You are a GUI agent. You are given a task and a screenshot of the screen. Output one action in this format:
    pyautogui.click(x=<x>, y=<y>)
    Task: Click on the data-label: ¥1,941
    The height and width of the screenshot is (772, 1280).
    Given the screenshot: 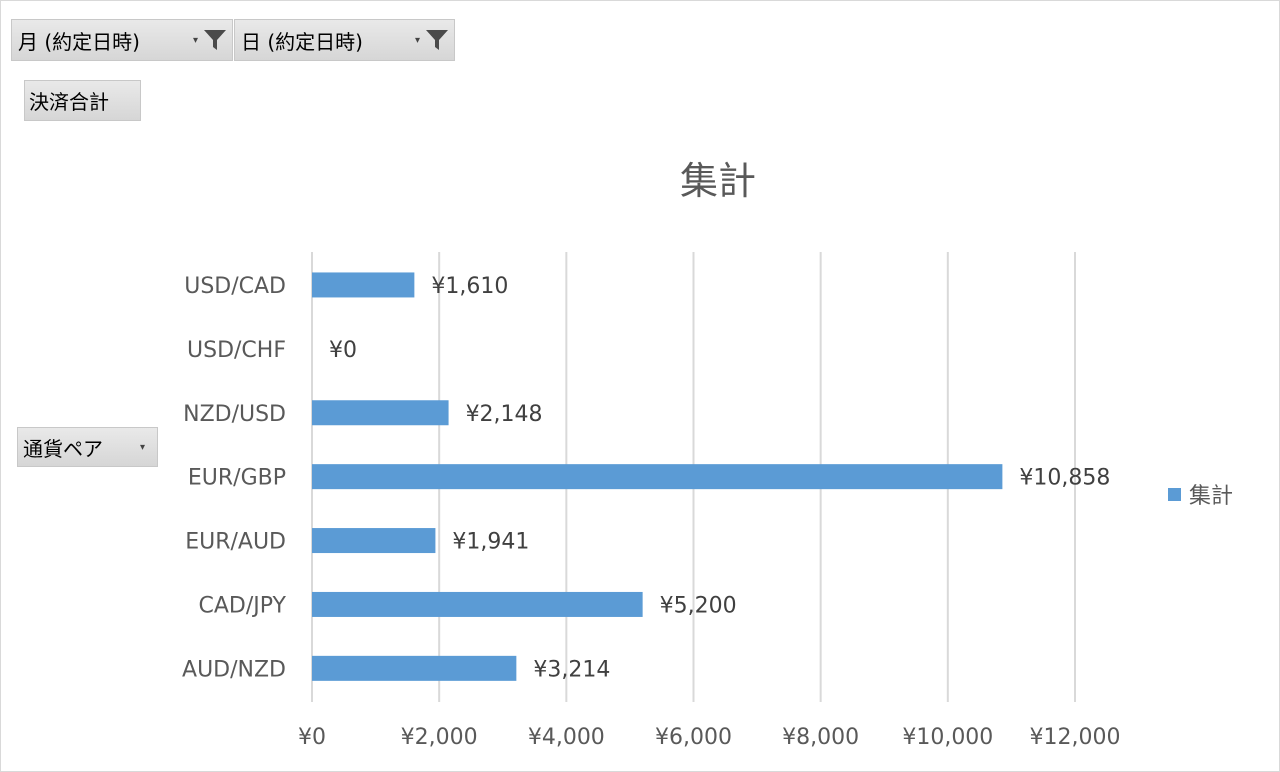 What is the action you would take?
    pyautogui.click(x=490, y=542)
    